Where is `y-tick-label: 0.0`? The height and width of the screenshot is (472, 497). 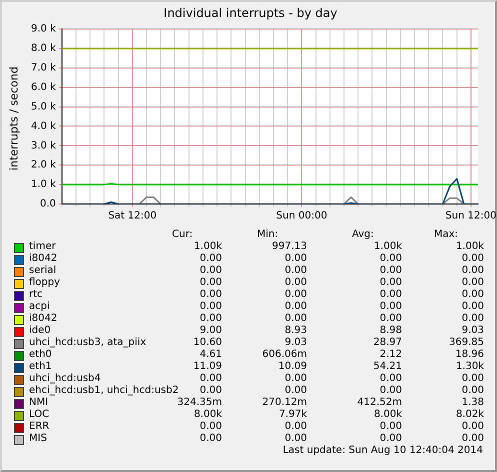
y-tick-label: 0.0 is located at coordinates (48, 204).